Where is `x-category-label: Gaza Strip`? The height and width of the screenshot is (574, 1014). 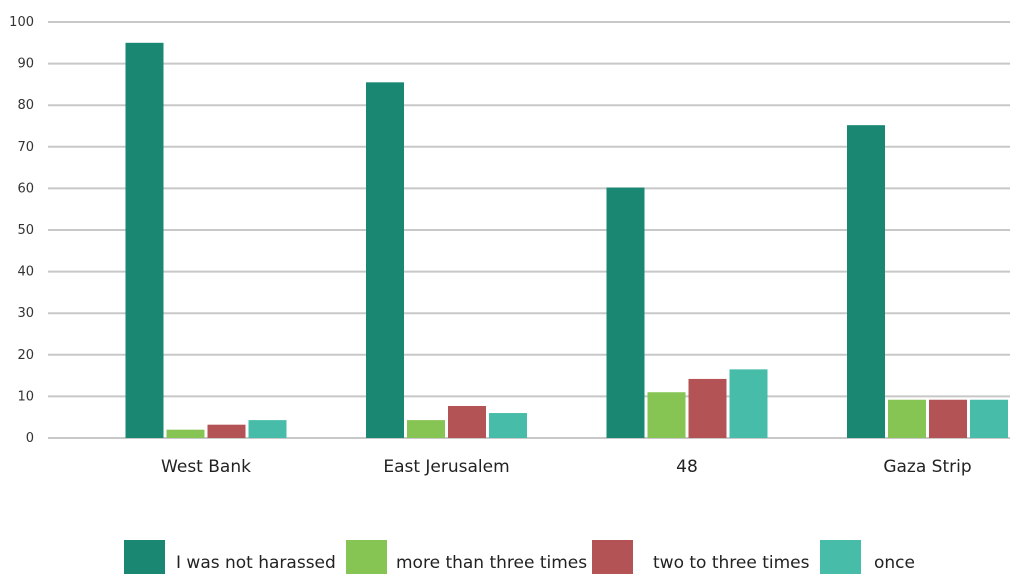 x-category-label: Gaza Strip is located at coordinates (927, 467).